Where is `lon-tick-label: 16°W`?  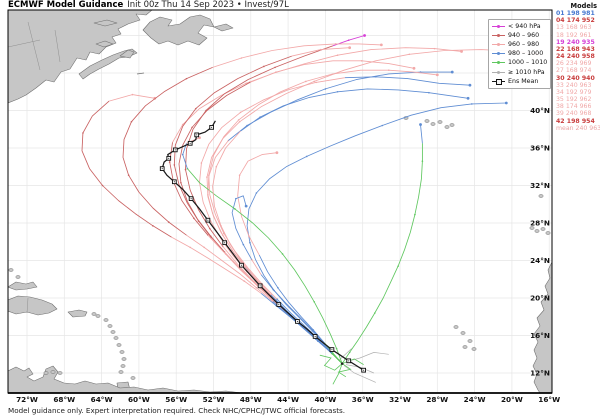
lon-tick-label: 16°W is located at coordinates (549, 399).